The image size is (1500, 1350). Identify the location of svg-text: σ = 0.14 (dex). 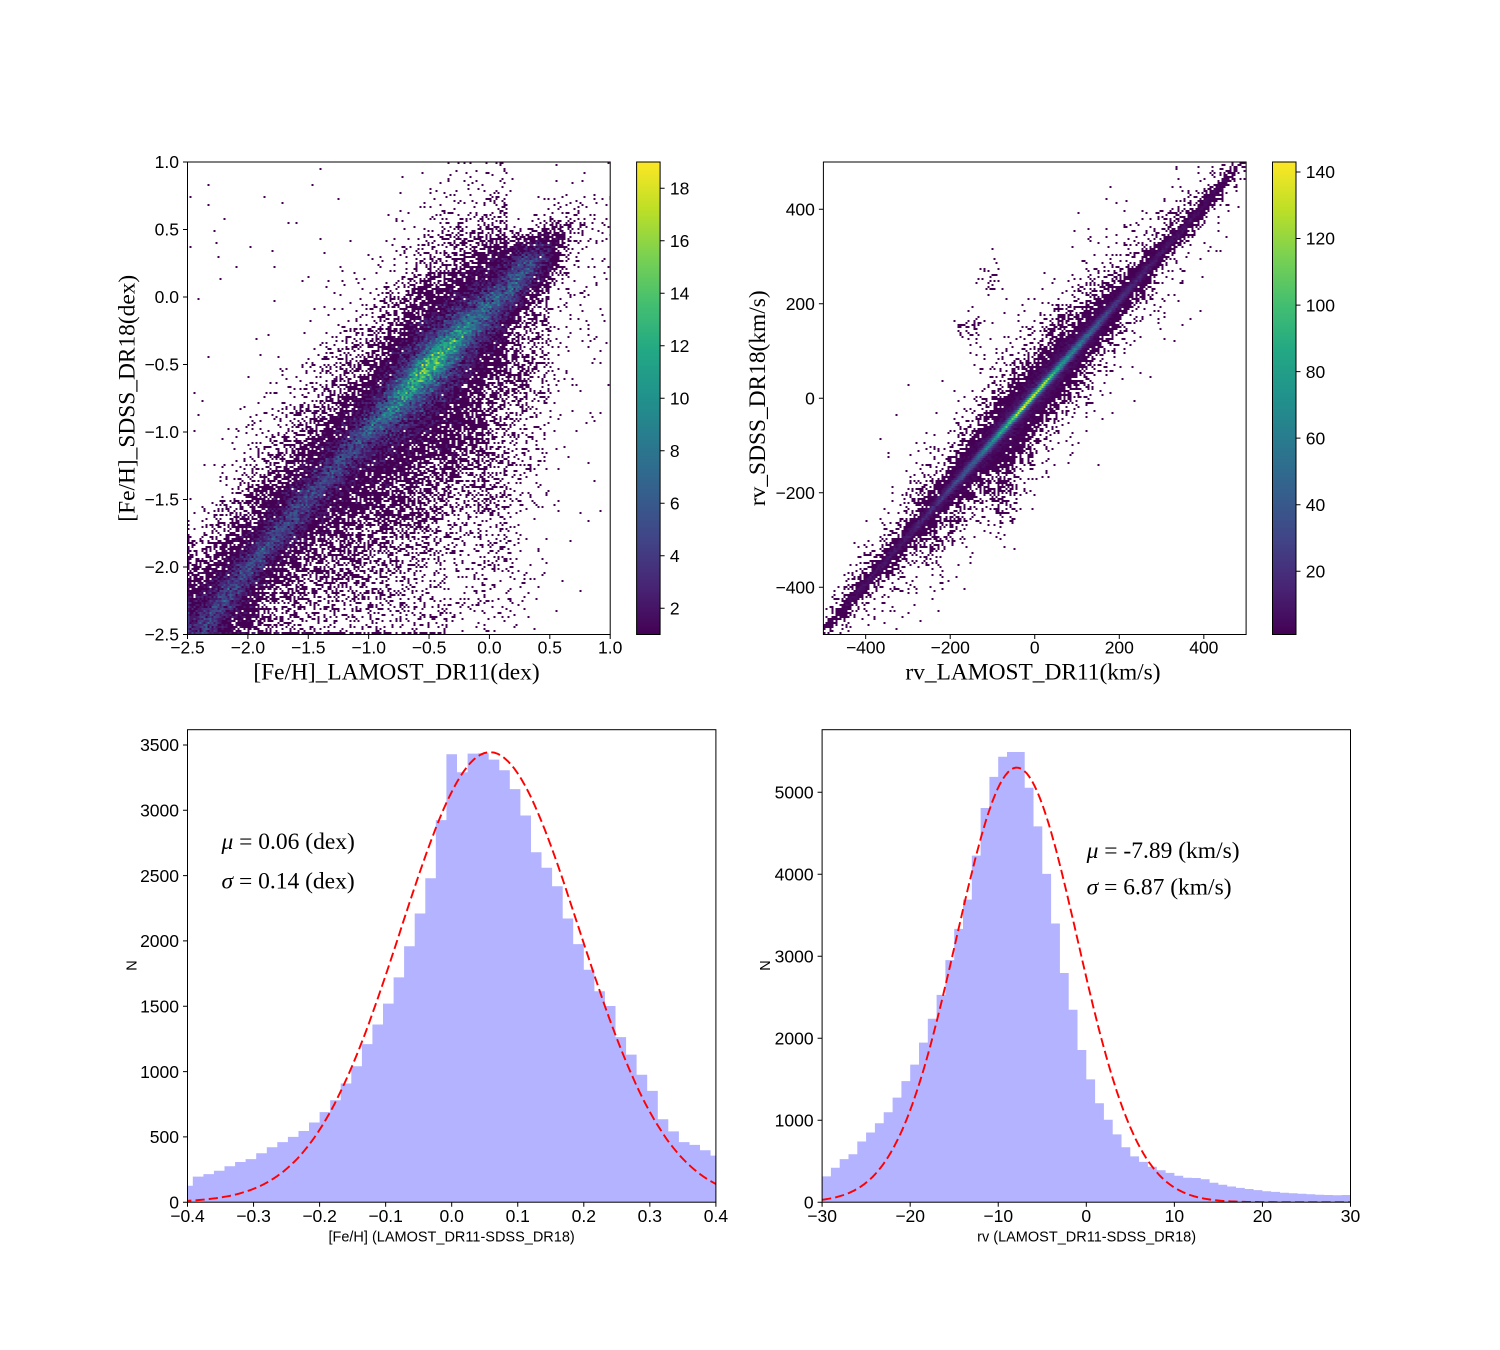
(288, 881).